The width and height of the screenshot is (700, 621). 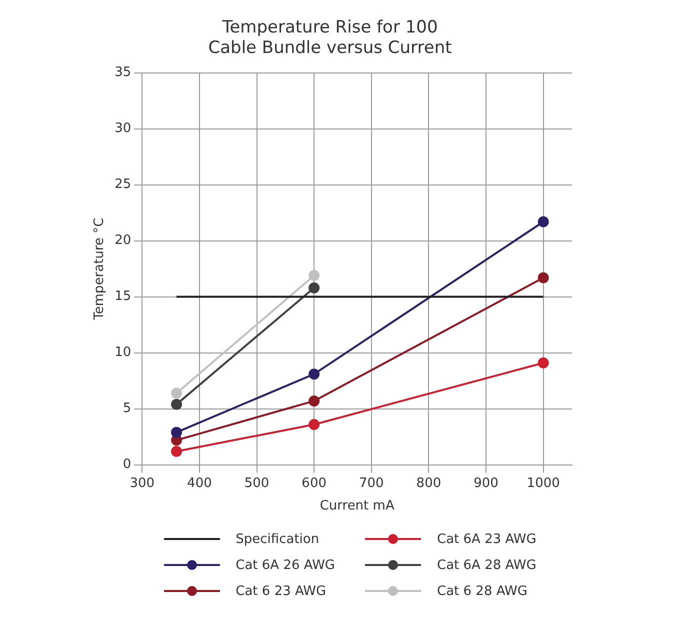 I want to click on x-tick-label: 1000, so click(x=543, y=483).